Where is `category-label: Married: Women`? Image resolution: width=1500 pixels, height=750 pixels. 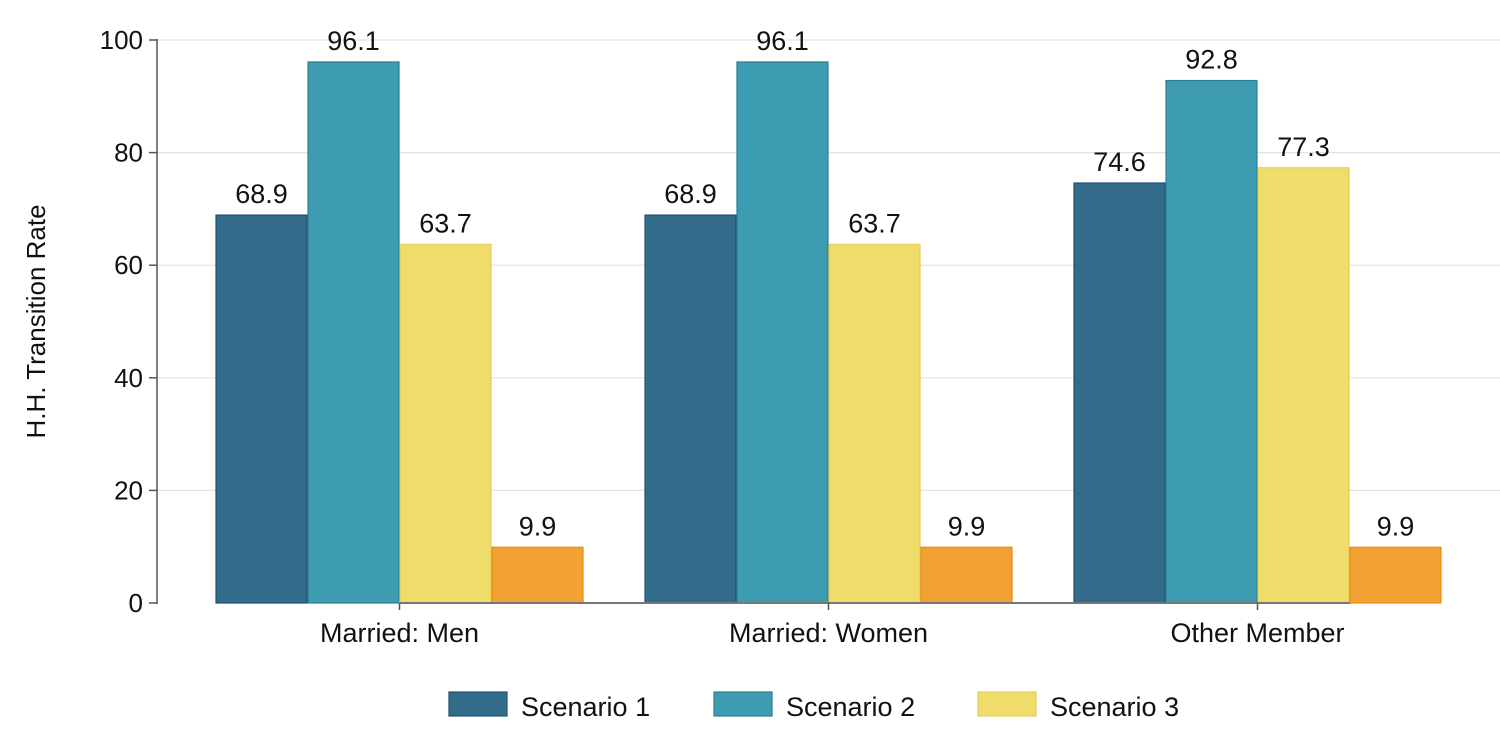
category-label: Married: Women is located at coordinates (828, 633).